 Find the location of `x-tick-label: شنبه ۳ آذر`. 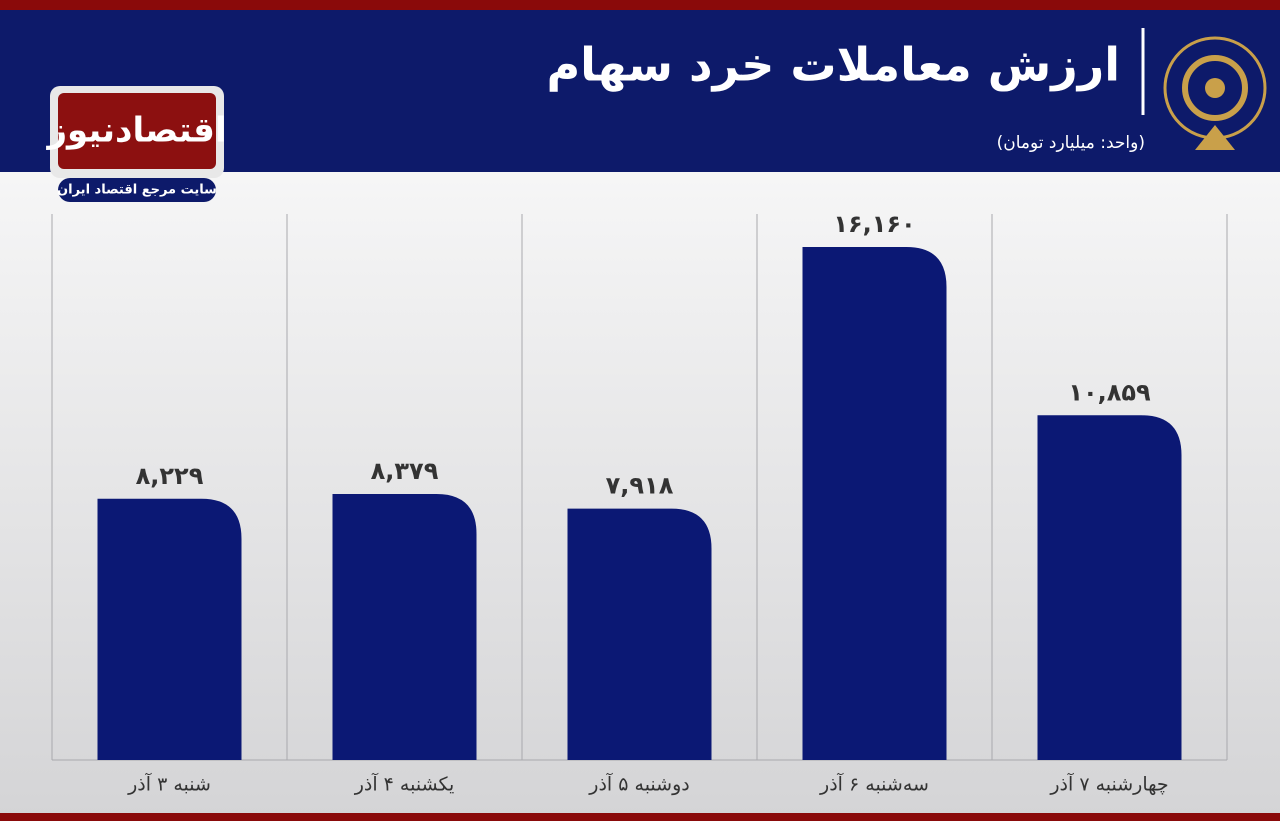

x-tick-label: شنبه ۳ آذر is located at coordinates (169, 784).